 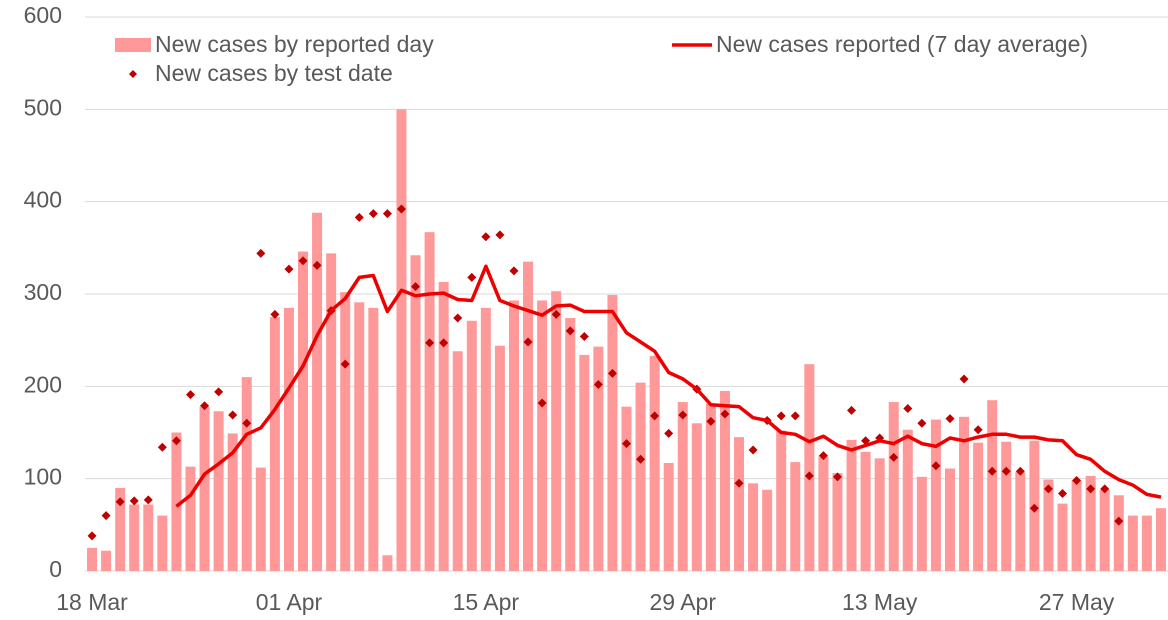 I want to click on x-tick-label: 01 Apr, so click(x=289, y=602).